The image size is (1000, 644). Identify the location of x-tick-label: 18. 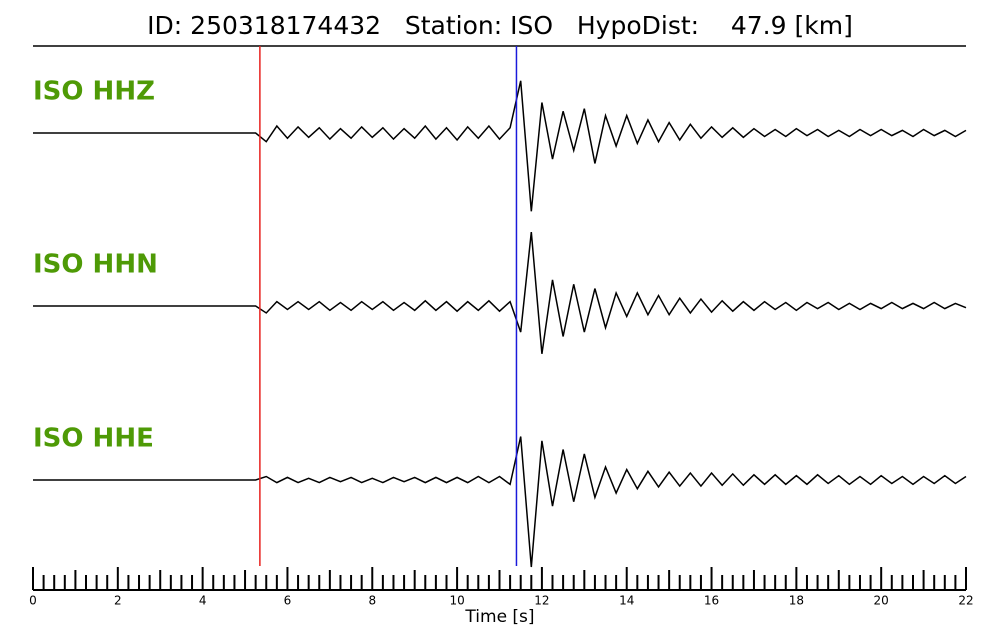
(796, 601).